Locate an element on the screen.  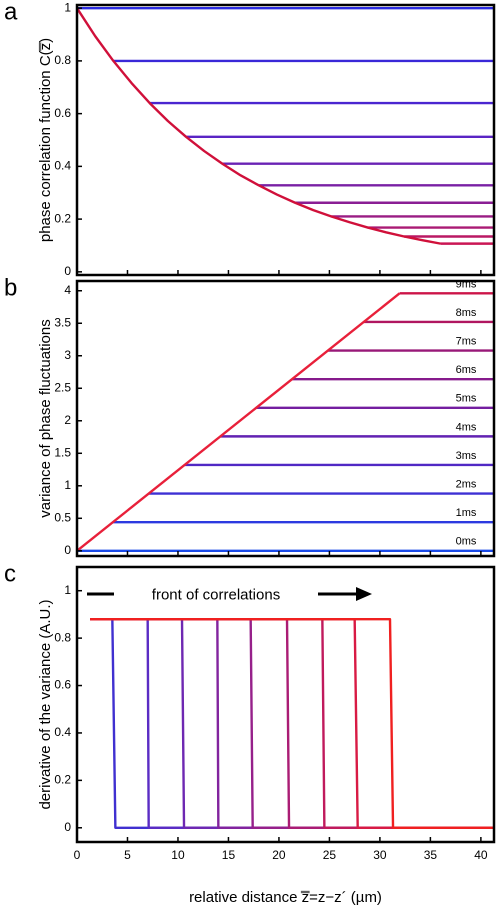
y-tick-label: 1.5 is located at coordinates (62, 452).